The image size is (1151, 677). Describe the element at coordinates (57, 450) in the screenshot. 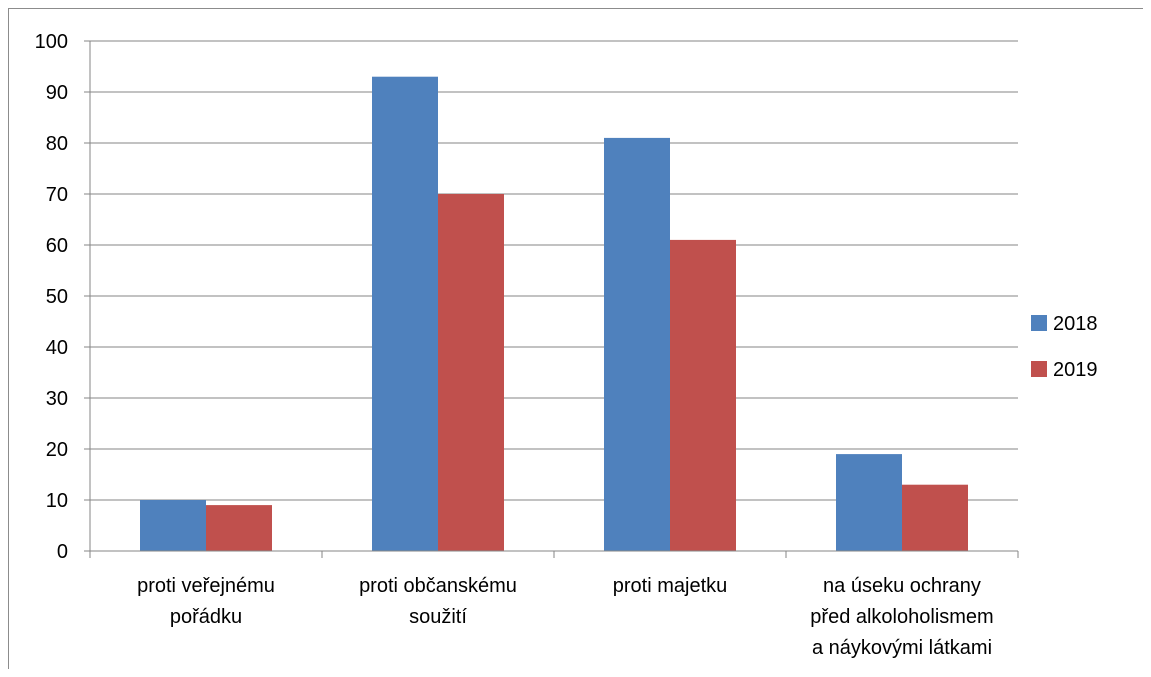

I see `y-tick-label: 20` at that location.